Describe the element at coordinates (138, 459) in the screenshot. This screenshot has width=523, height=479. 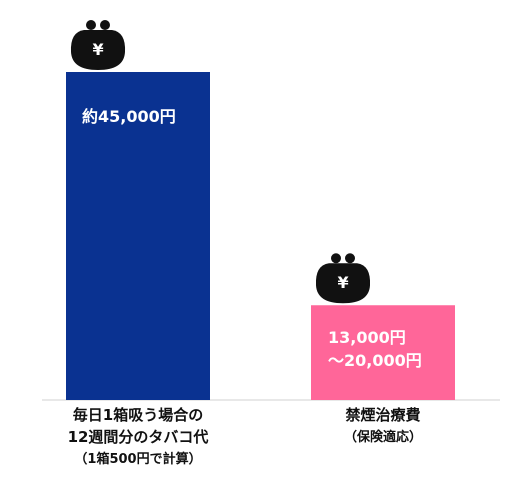
I see `category-note: （1箱500円で計算）` at that location.